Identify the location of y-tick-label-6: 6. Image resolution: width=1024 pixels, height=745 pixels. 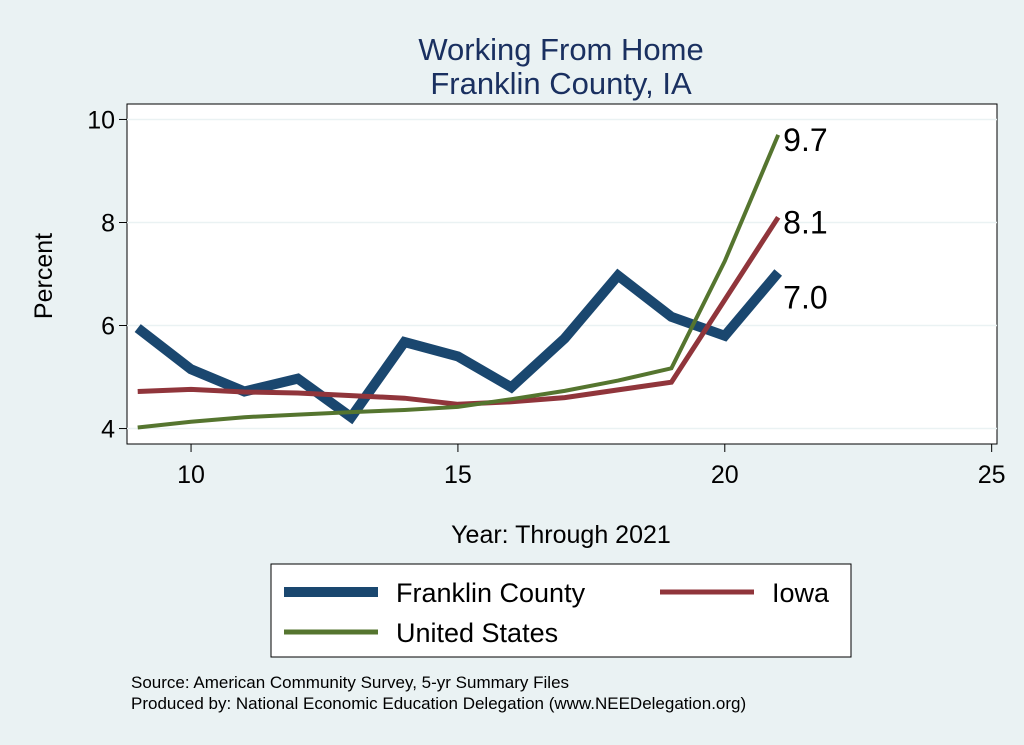
(108, 327).